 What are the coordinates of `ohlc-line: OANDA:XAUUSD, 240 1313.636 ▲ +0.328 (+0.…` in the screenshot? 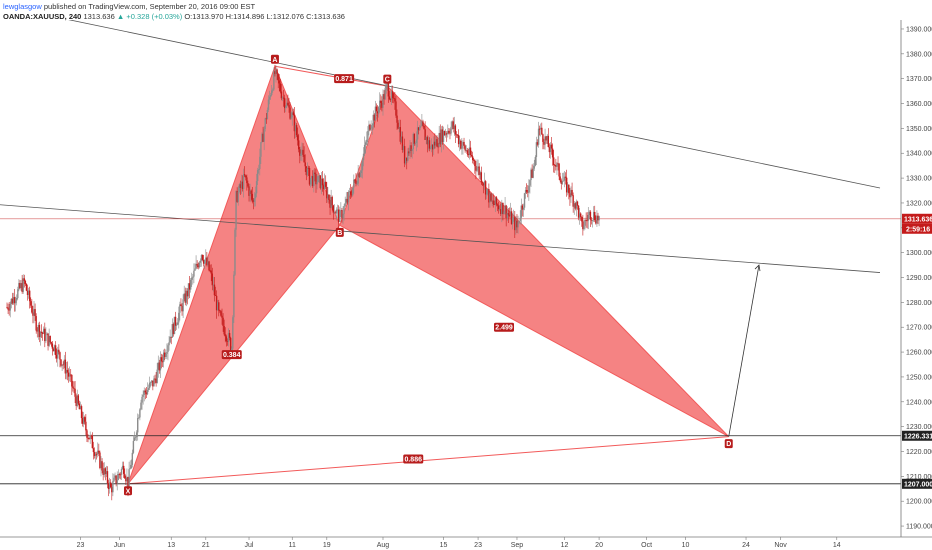 It's located at (453, 17).